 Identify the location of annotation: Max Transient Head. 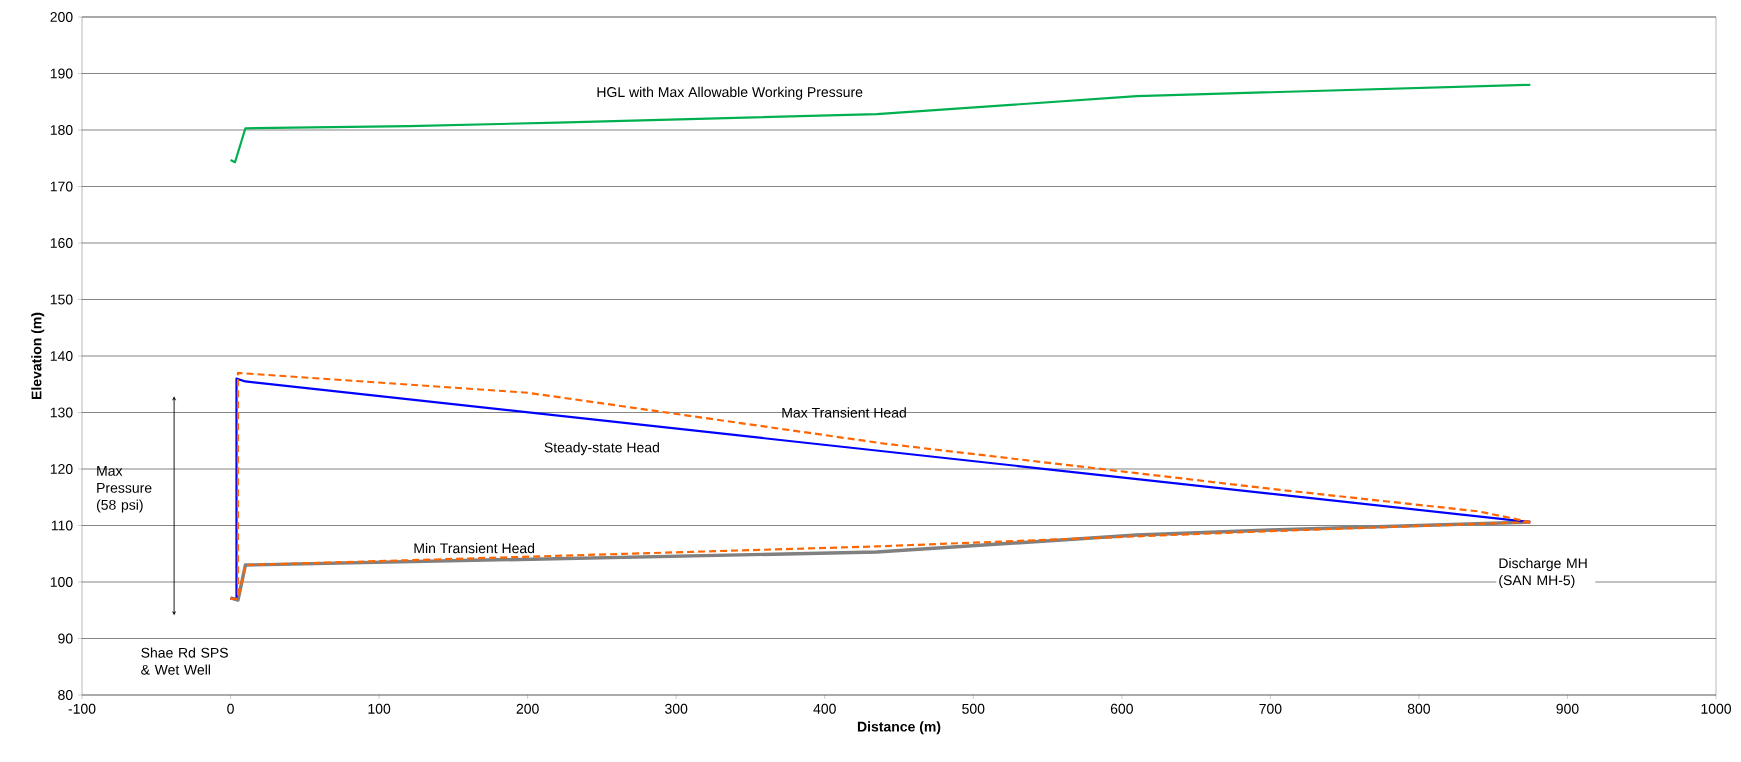
(844, 412).